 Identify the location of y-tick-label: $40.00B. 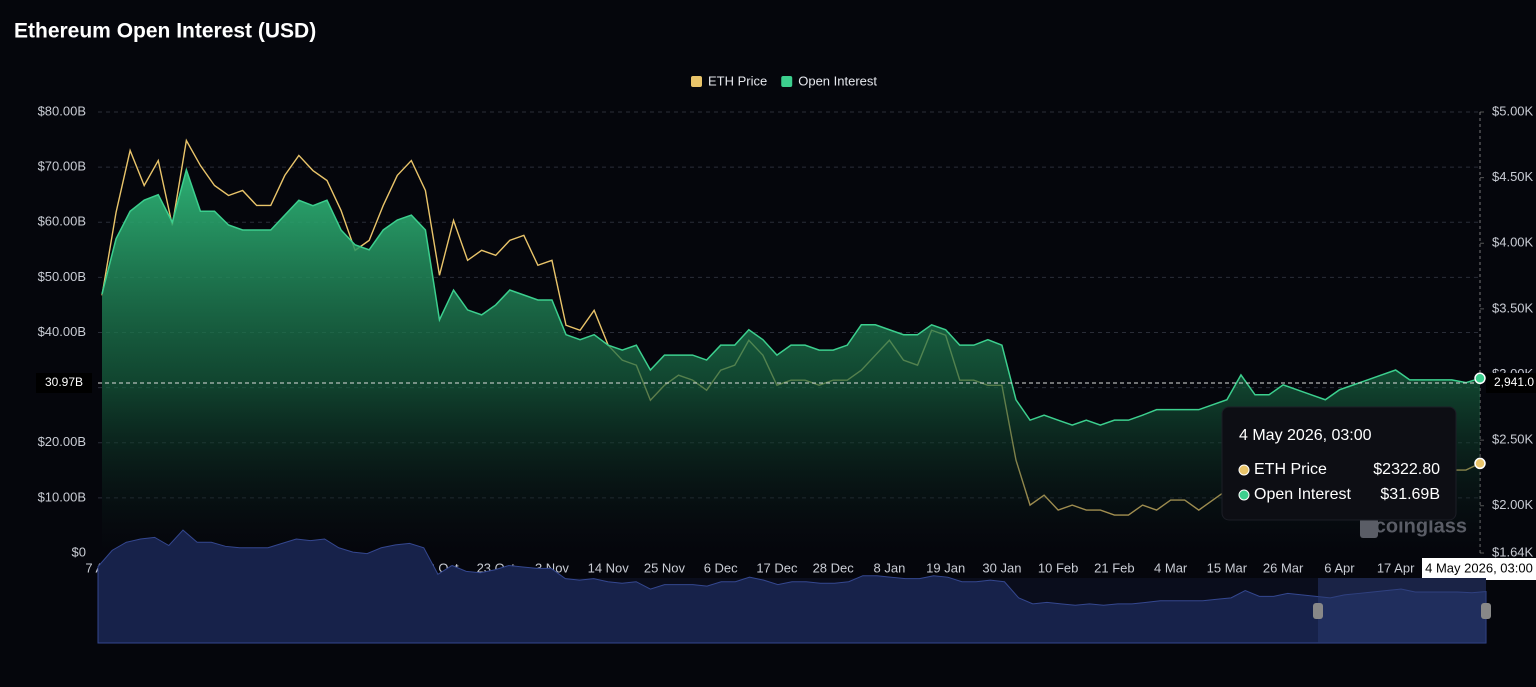
(62, 331).